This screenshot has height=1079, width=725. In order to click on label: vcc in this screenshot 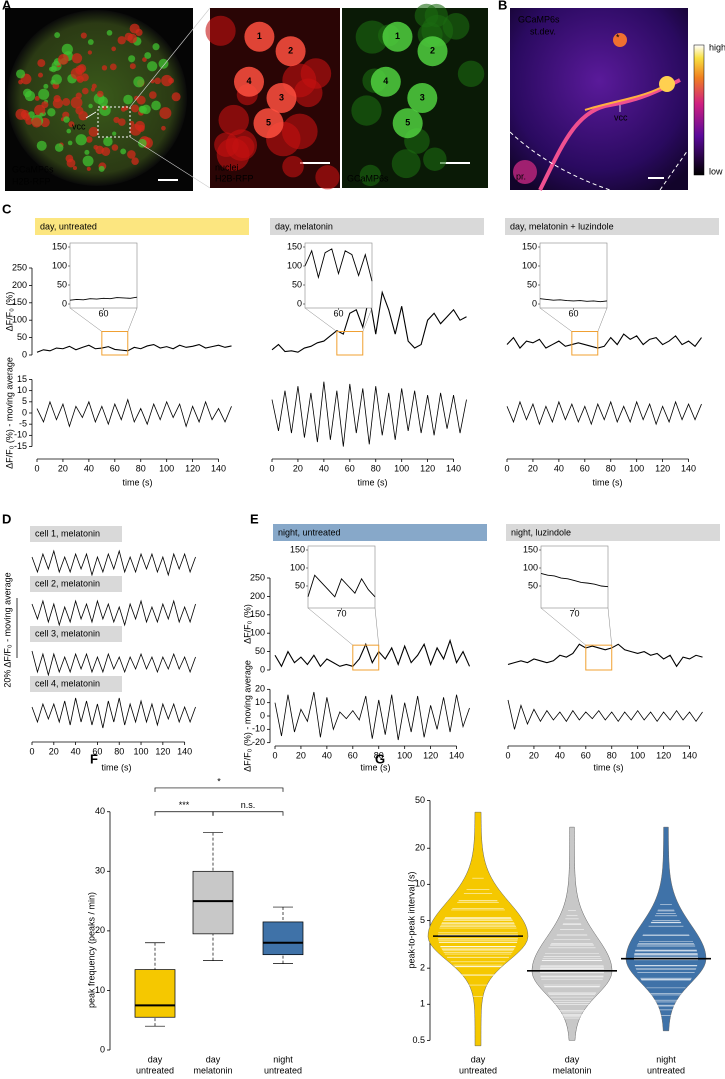, I will do `click(621, 117)`.